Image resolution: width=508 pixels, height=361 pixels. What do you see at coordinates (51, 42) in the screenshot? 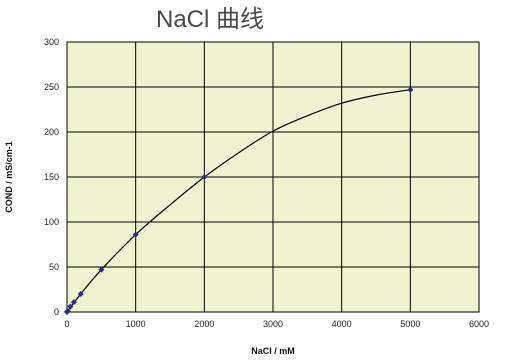
I see `y-tick-label: 300` at bounding box center [51, 42].